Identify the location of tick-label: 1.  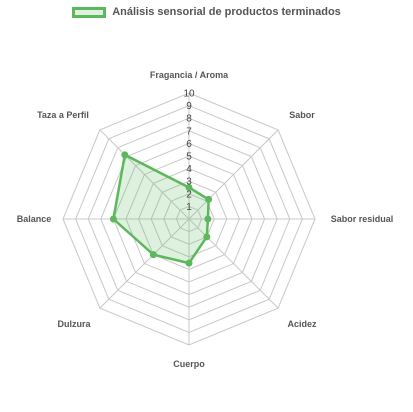
(189, 207).